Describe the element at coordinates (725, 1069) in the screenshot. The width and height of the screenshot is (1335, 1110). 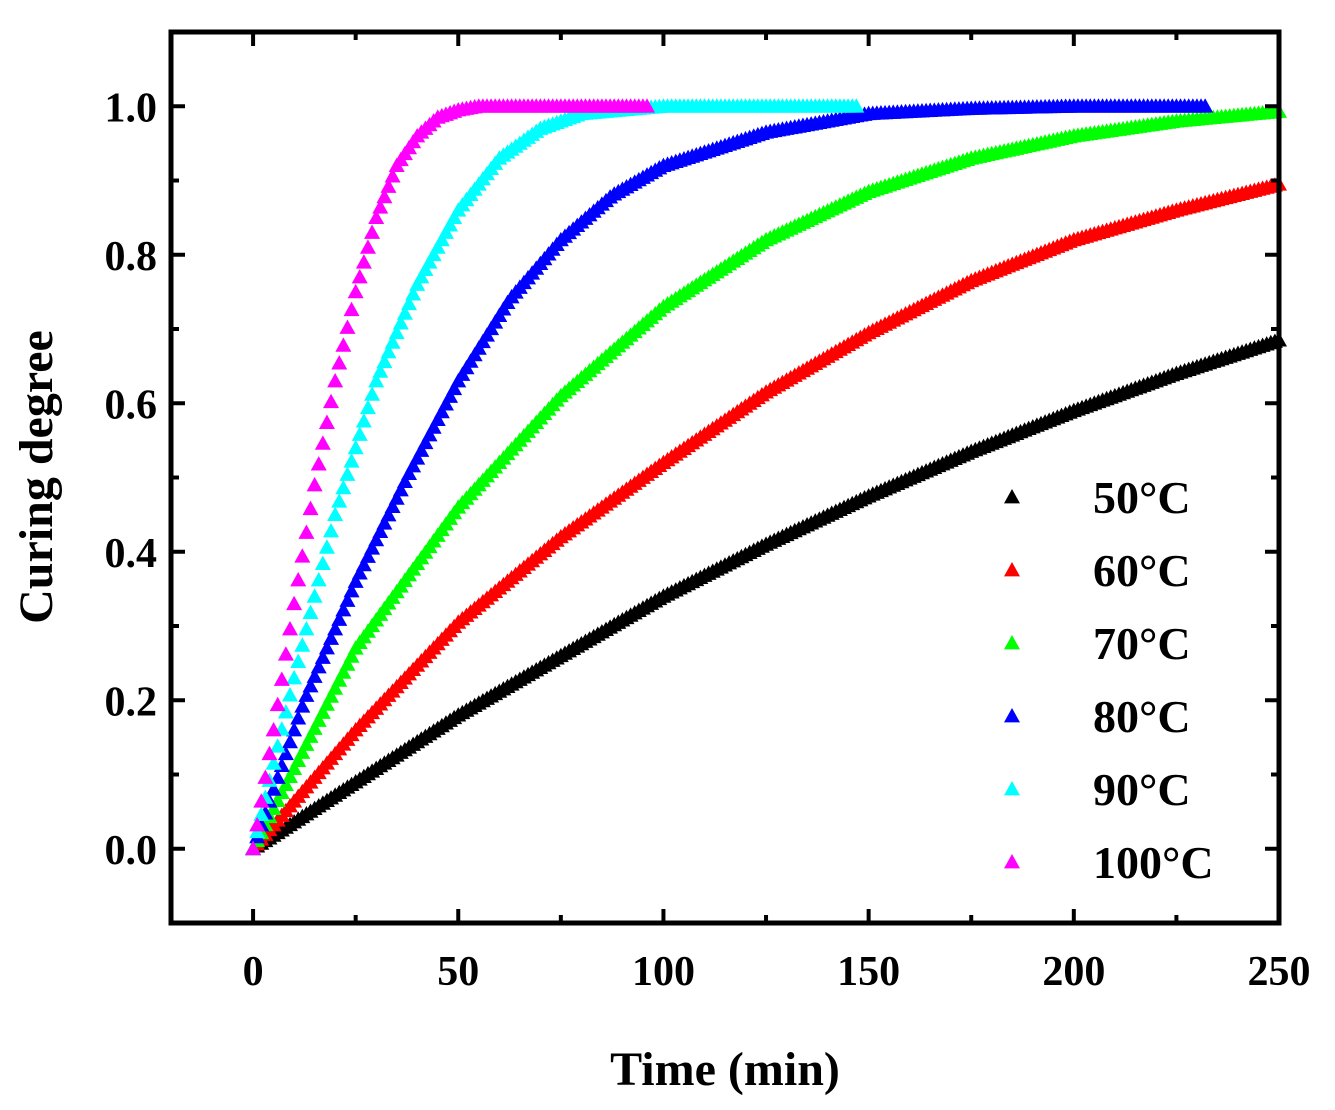
I see `x-axis-title: Time (min)` at that location.